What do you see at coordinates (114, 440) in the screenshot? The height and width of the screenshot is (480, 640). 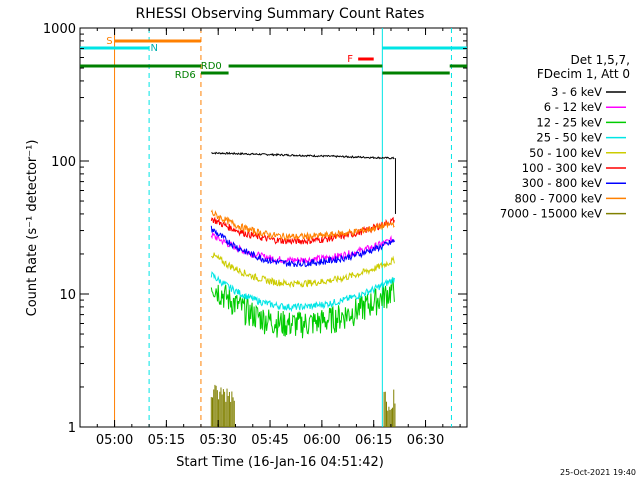 I see `x-tick-label: 05:00` at bounding box center [114, 440].